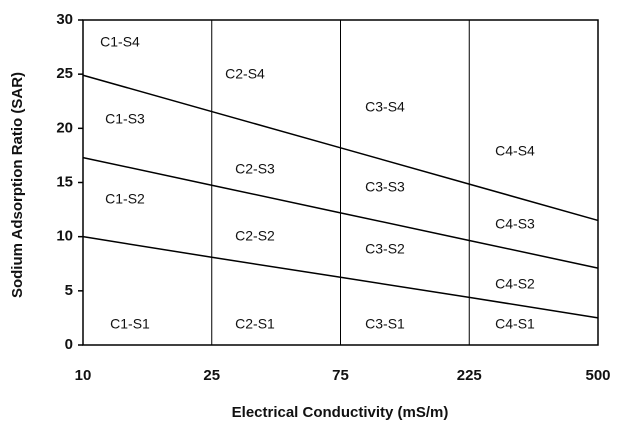  What do you see at coordinates (255, 324) in the screenshot?
I see `zone-label: C2-S1` at bounding box center [255, 324].